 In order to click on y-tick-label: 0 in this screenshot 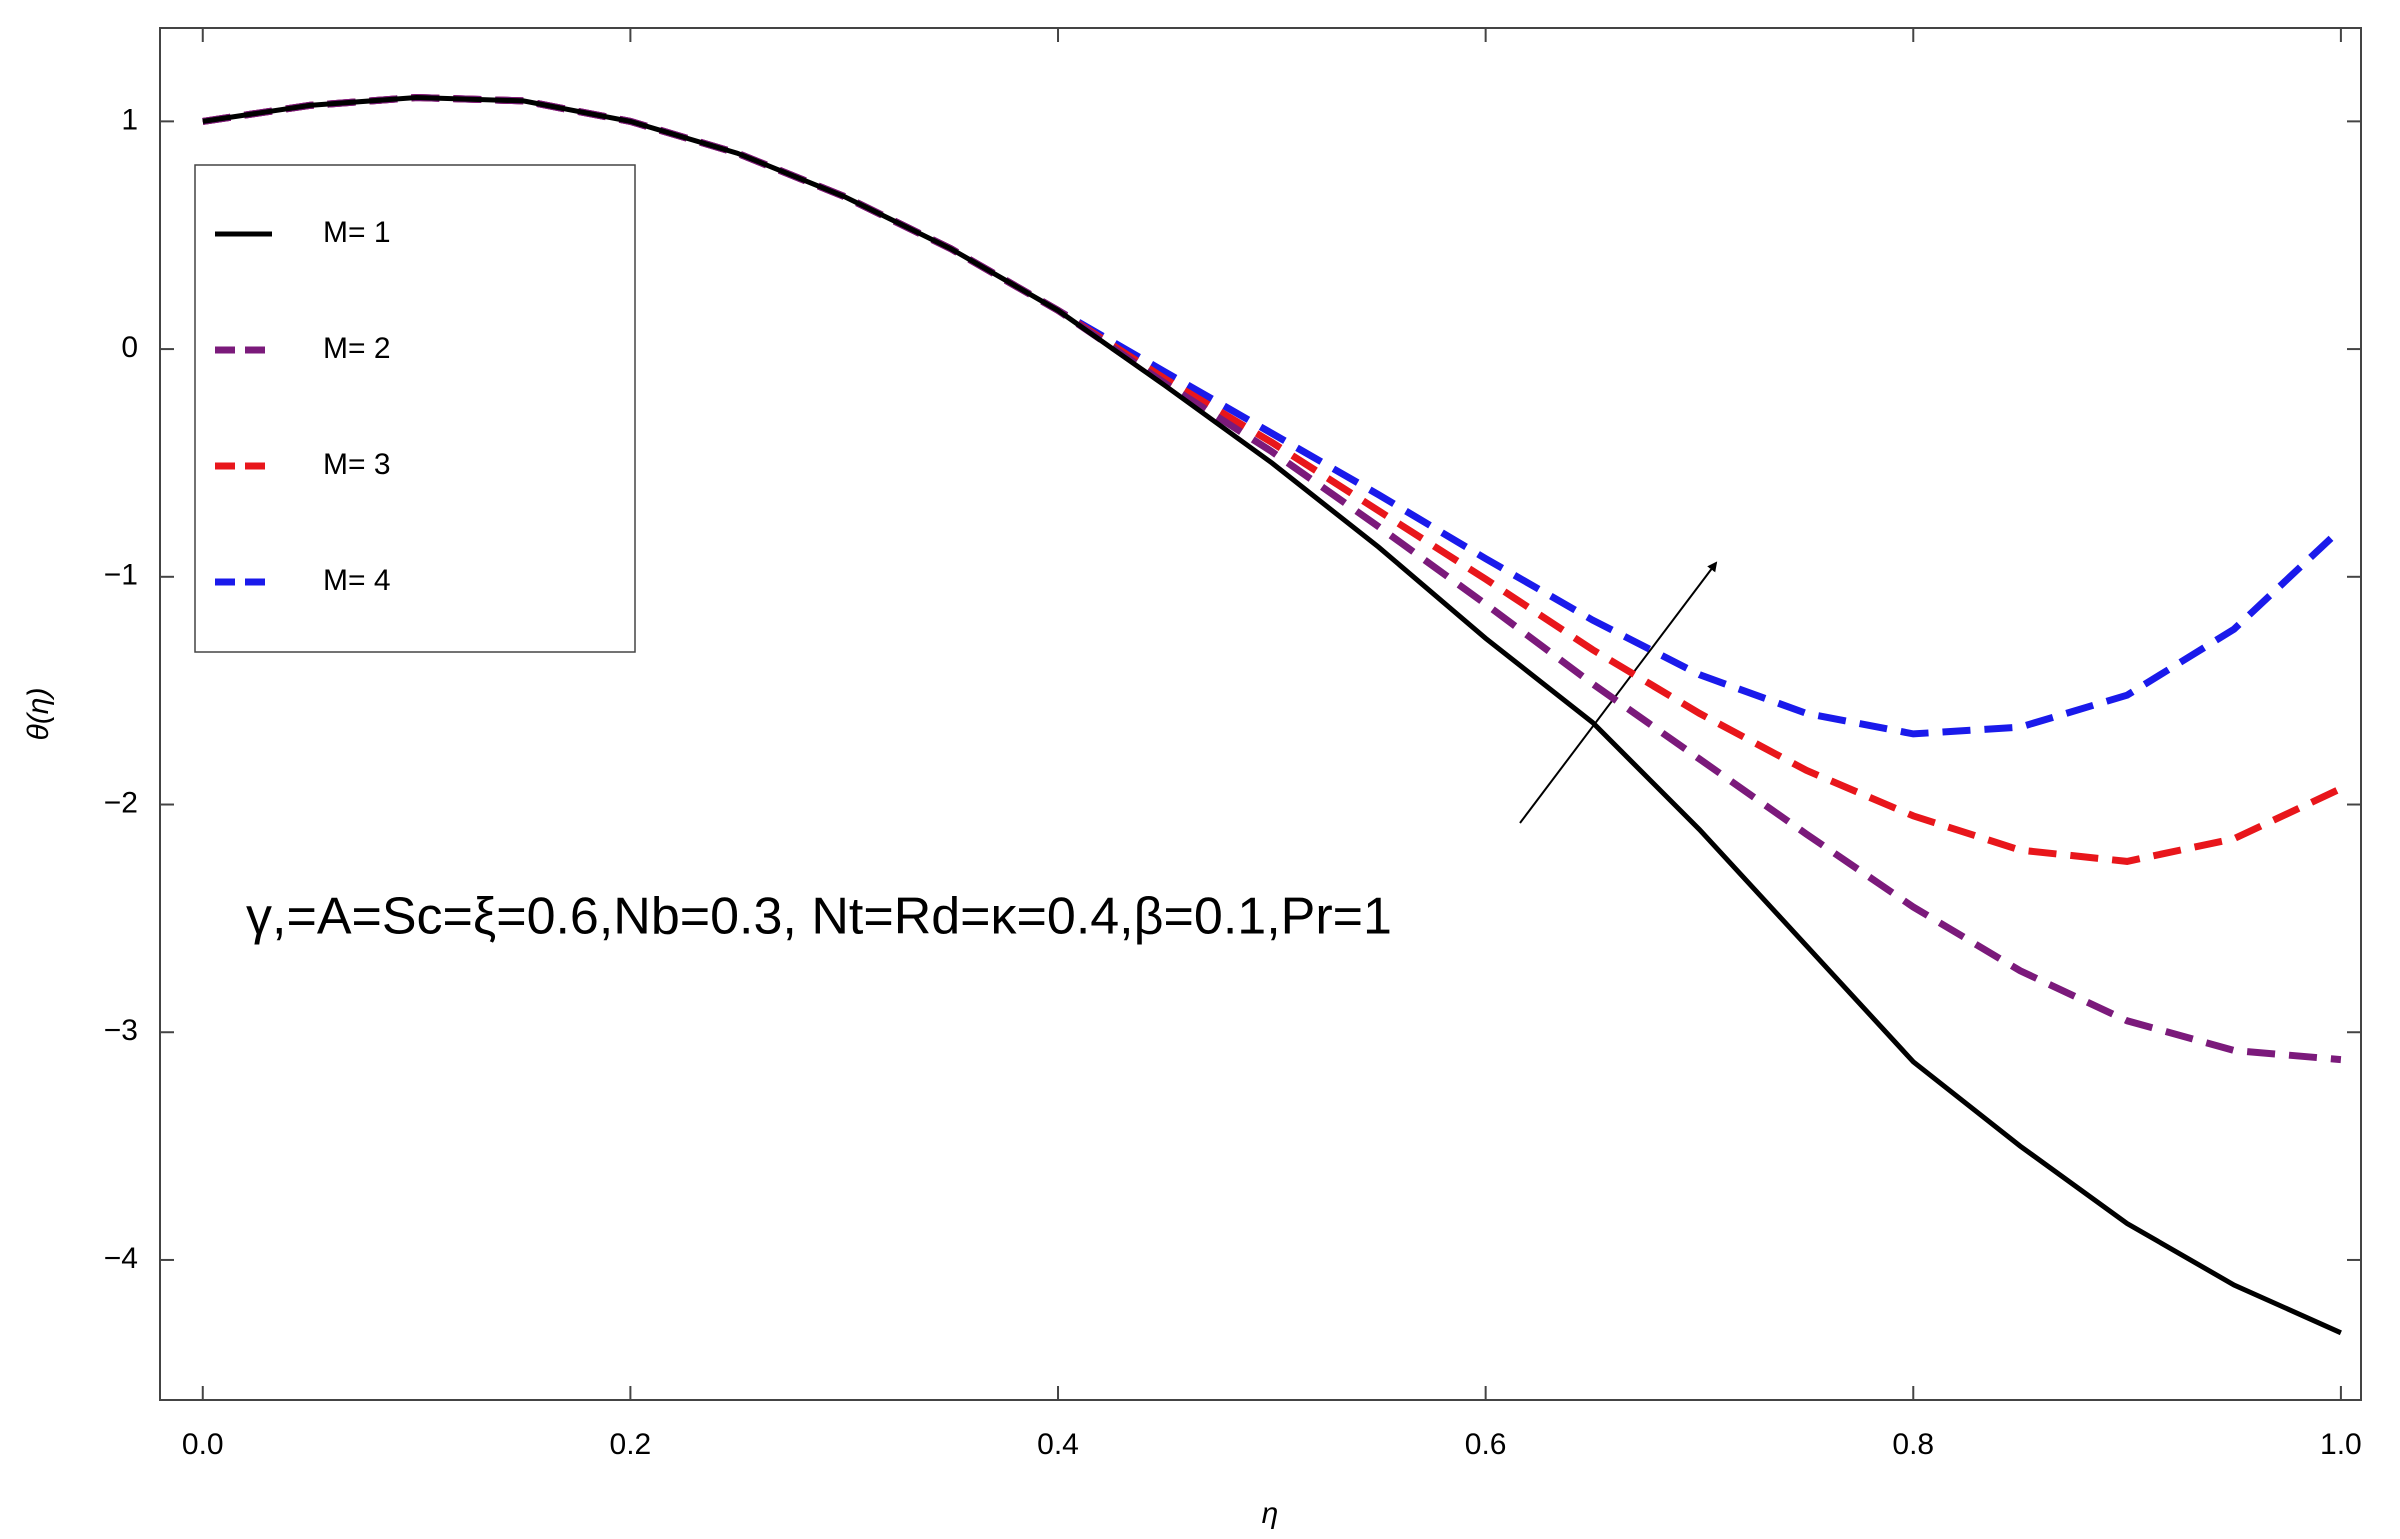, I will do `click(129, 347)`.